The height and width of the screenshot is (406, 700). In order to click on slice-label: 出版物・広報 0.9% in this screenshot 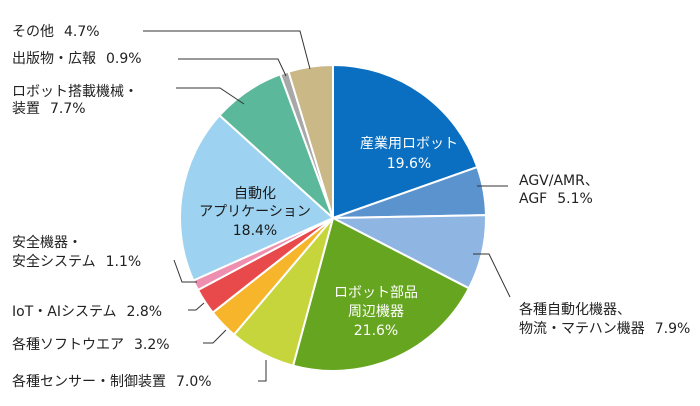, I will do `click(77, 59)`.